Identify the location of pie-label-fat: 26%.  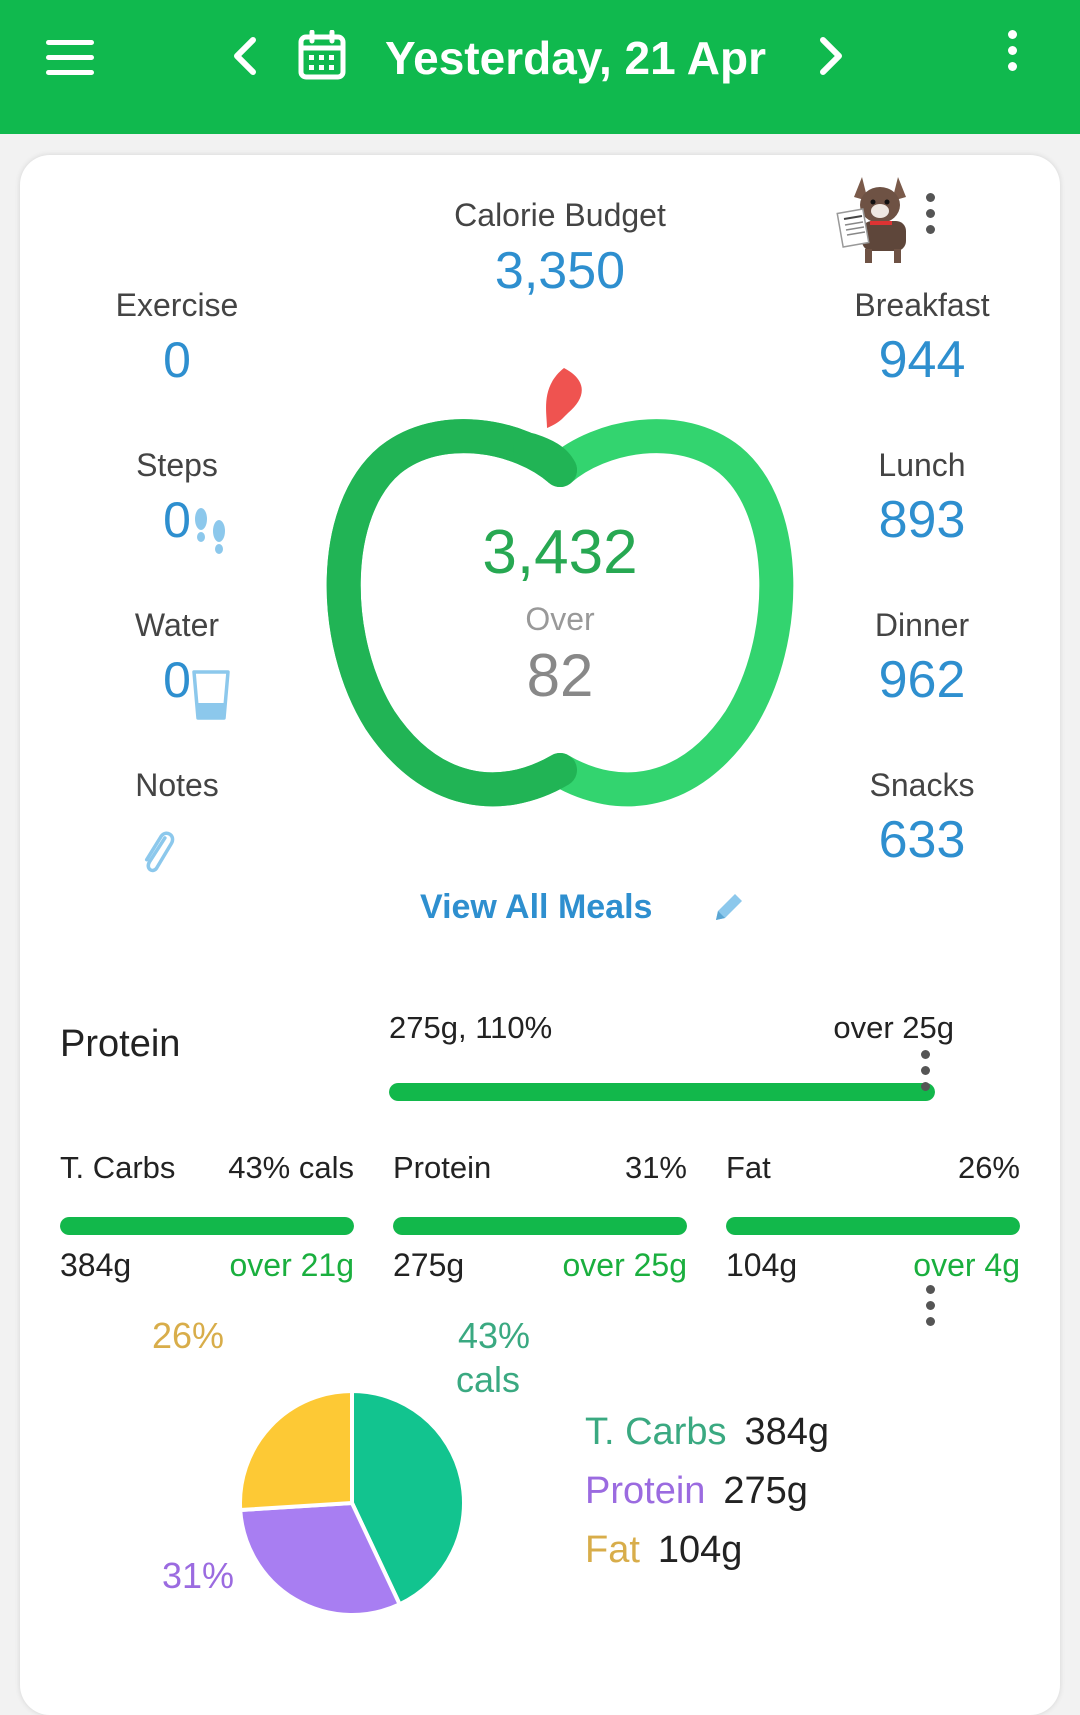
(188, 1335).